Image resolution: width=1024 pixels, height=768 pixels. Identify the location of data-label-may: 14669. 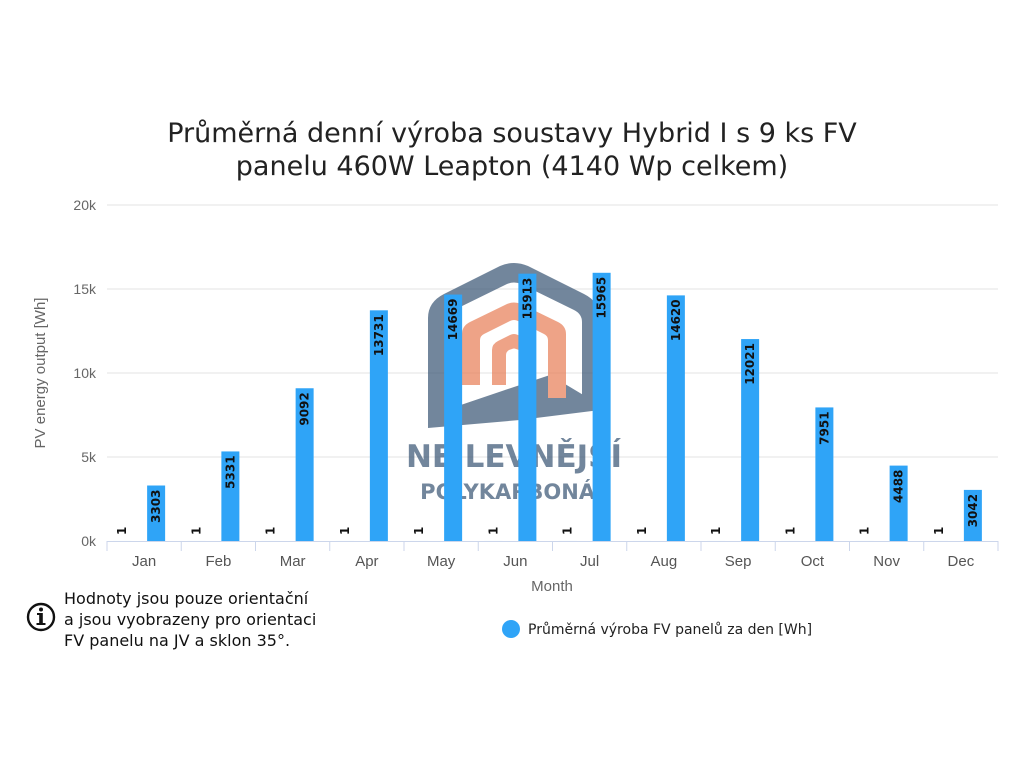
(453, 320).